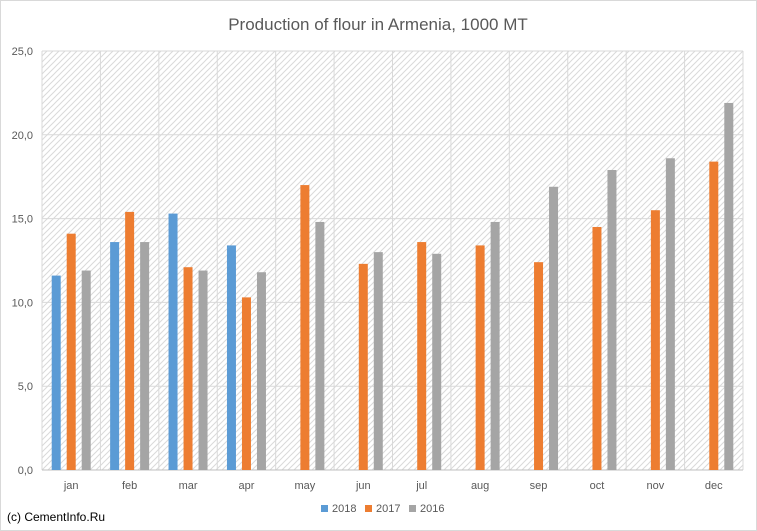  I want to click on y-axis-ticks: 0,0 5,0 10,0 15,0 20,0 25,0, so click(22, 261).